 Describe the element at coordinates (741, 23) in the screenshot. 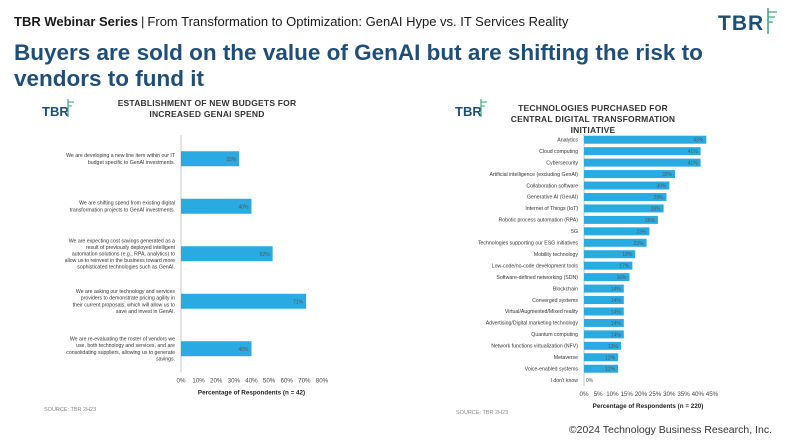

I see `tbr-logo-text: TBR` at that location.